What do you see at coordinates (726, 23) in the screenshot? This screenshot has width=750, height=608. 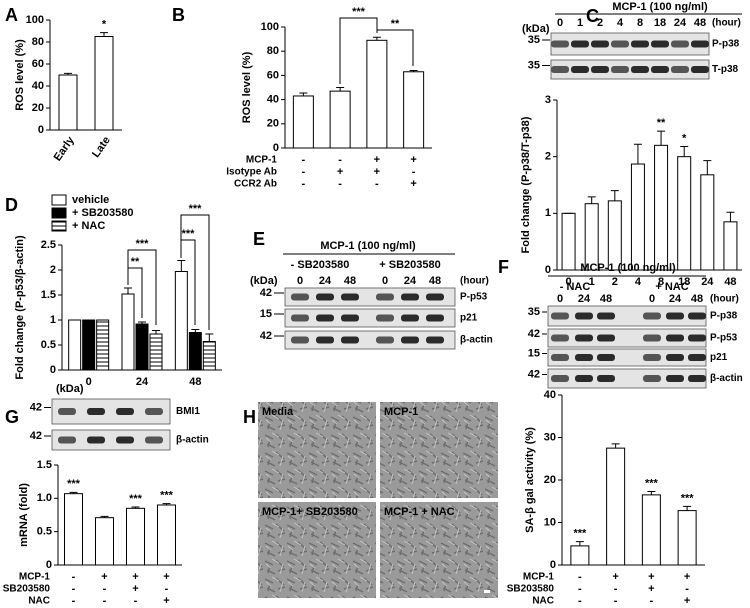 I see `lane-unit: (hour)` at bounding box center [726, 23].